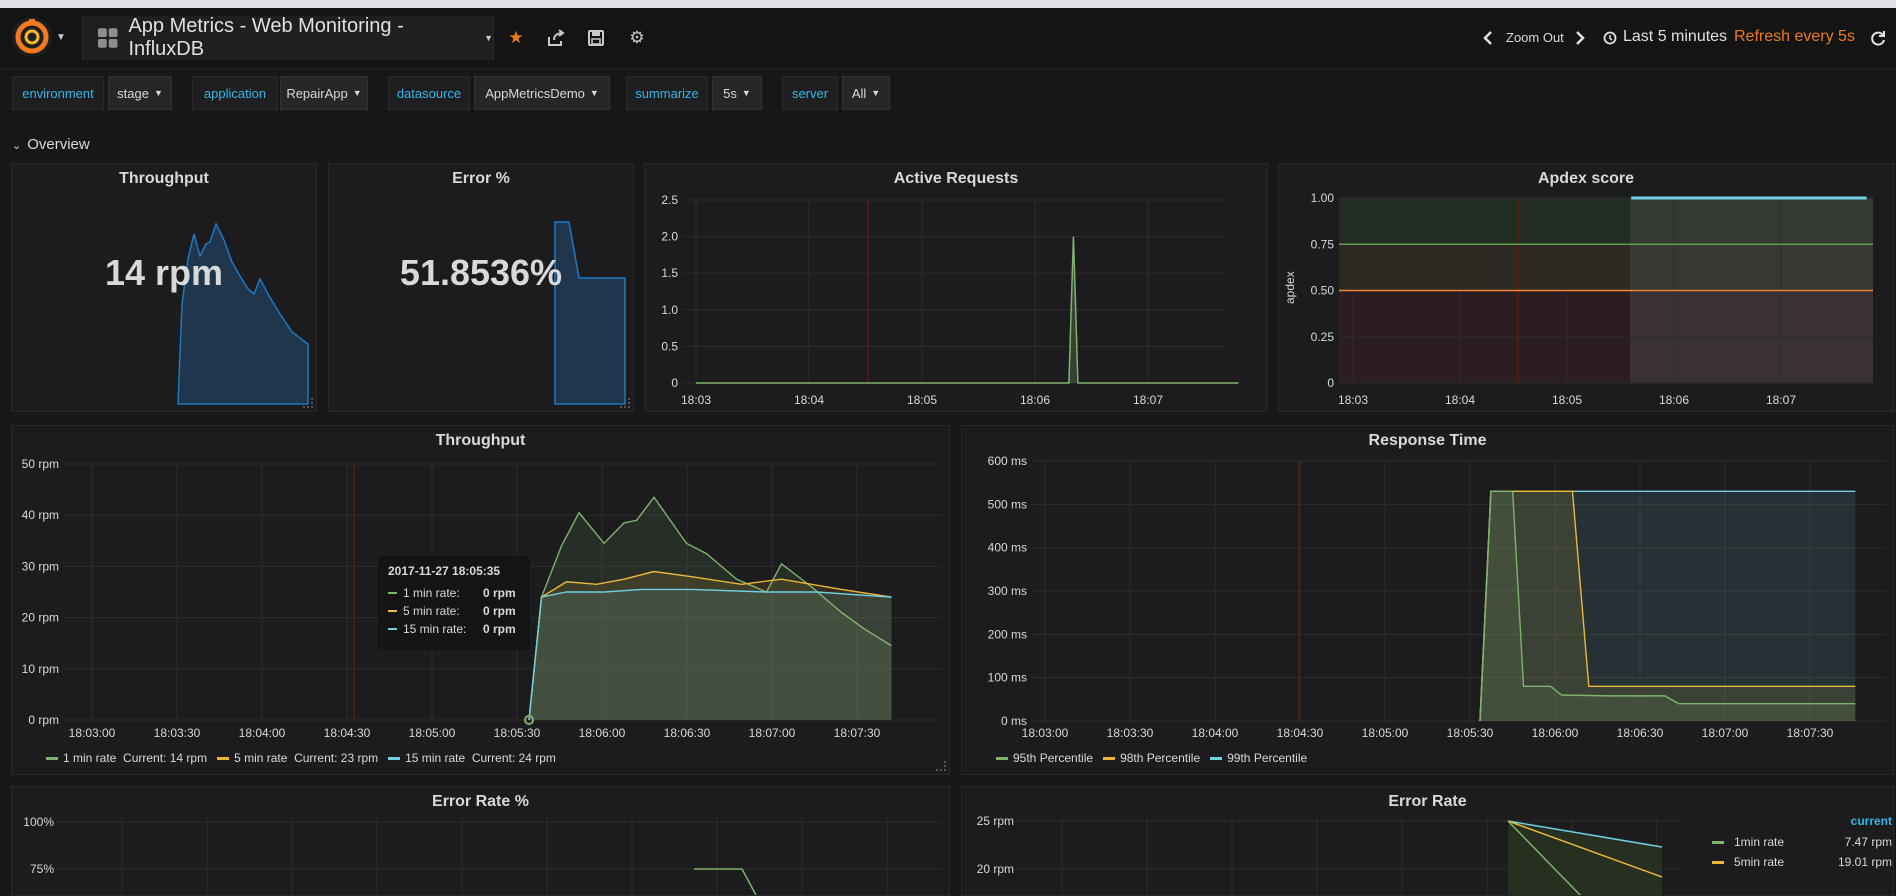 The image size is (1896, 896). I want to click on var-select-application: RepairApp ▼, so click(324, 93).